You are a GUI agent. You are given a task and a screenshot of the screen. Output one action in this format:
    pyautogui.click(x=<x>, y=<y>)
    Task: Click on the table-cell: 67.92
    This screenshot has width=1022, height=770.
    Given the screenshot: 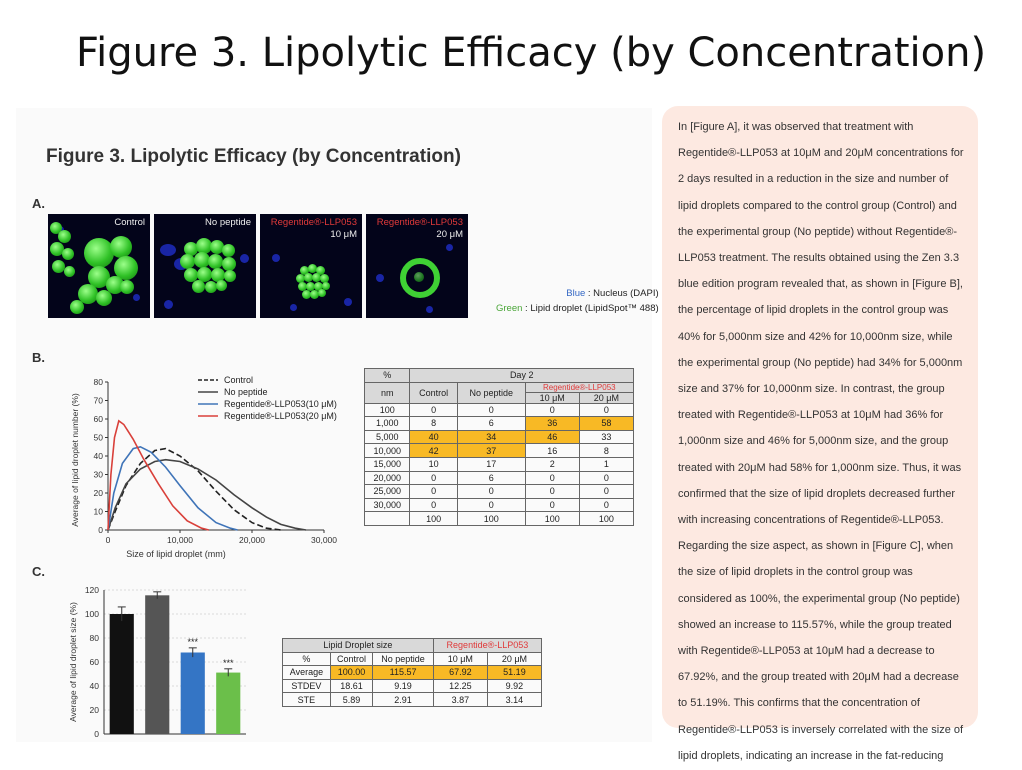 What is the action you would take?
    pyautogui.click(x=460, y=672)
    